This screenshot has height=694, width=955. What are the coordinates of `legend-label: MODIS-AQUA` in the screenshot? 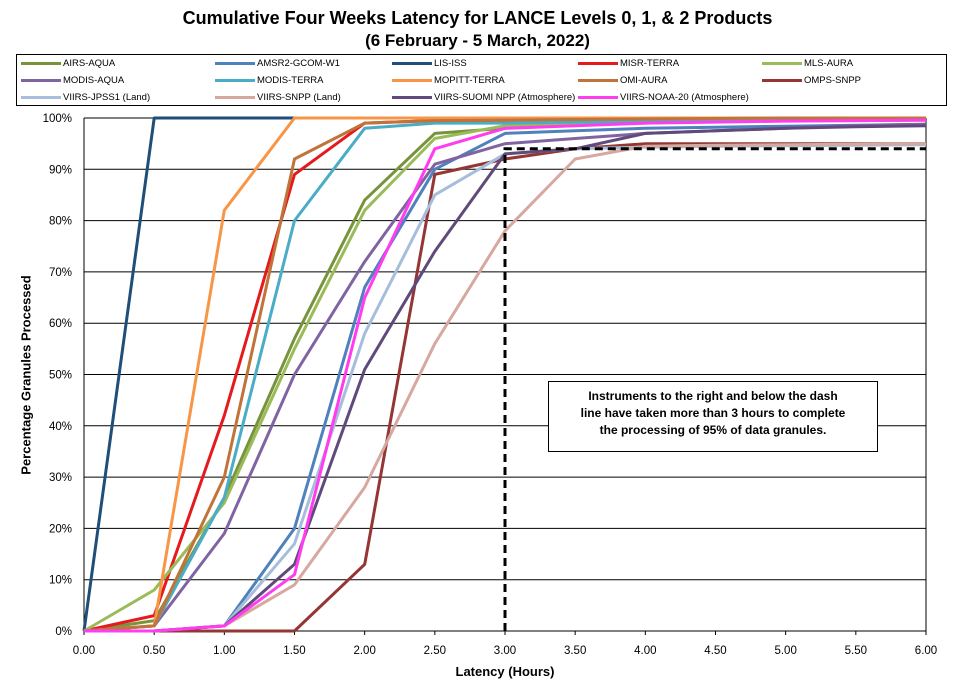 It's located at (94, 80).